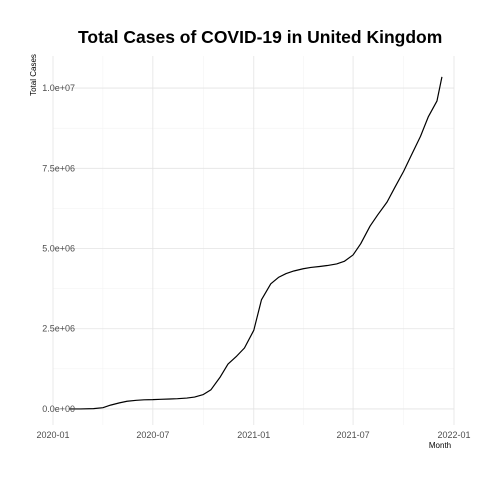  I want to click on y-tick-label: 0.0e+00, so click(58, 409).